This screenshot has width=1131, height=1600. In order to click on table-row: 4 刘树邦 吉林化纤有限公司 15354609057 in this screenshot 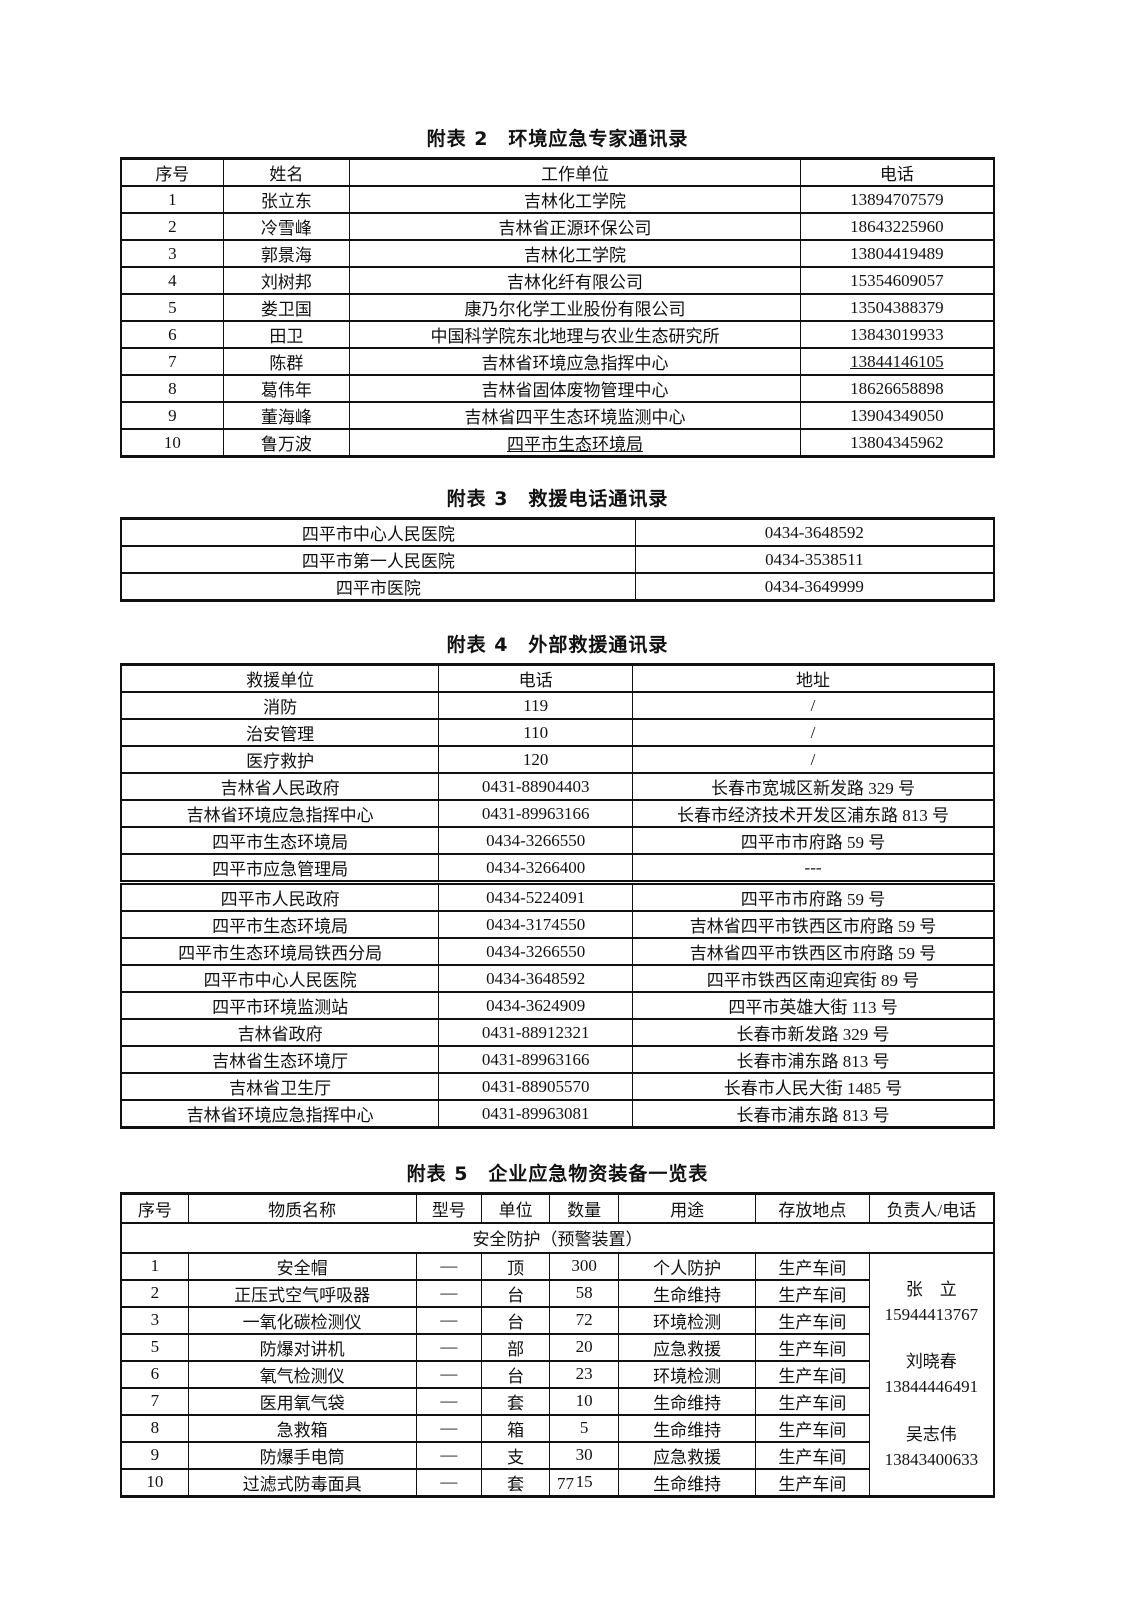, I will do `click(557, 280)`.